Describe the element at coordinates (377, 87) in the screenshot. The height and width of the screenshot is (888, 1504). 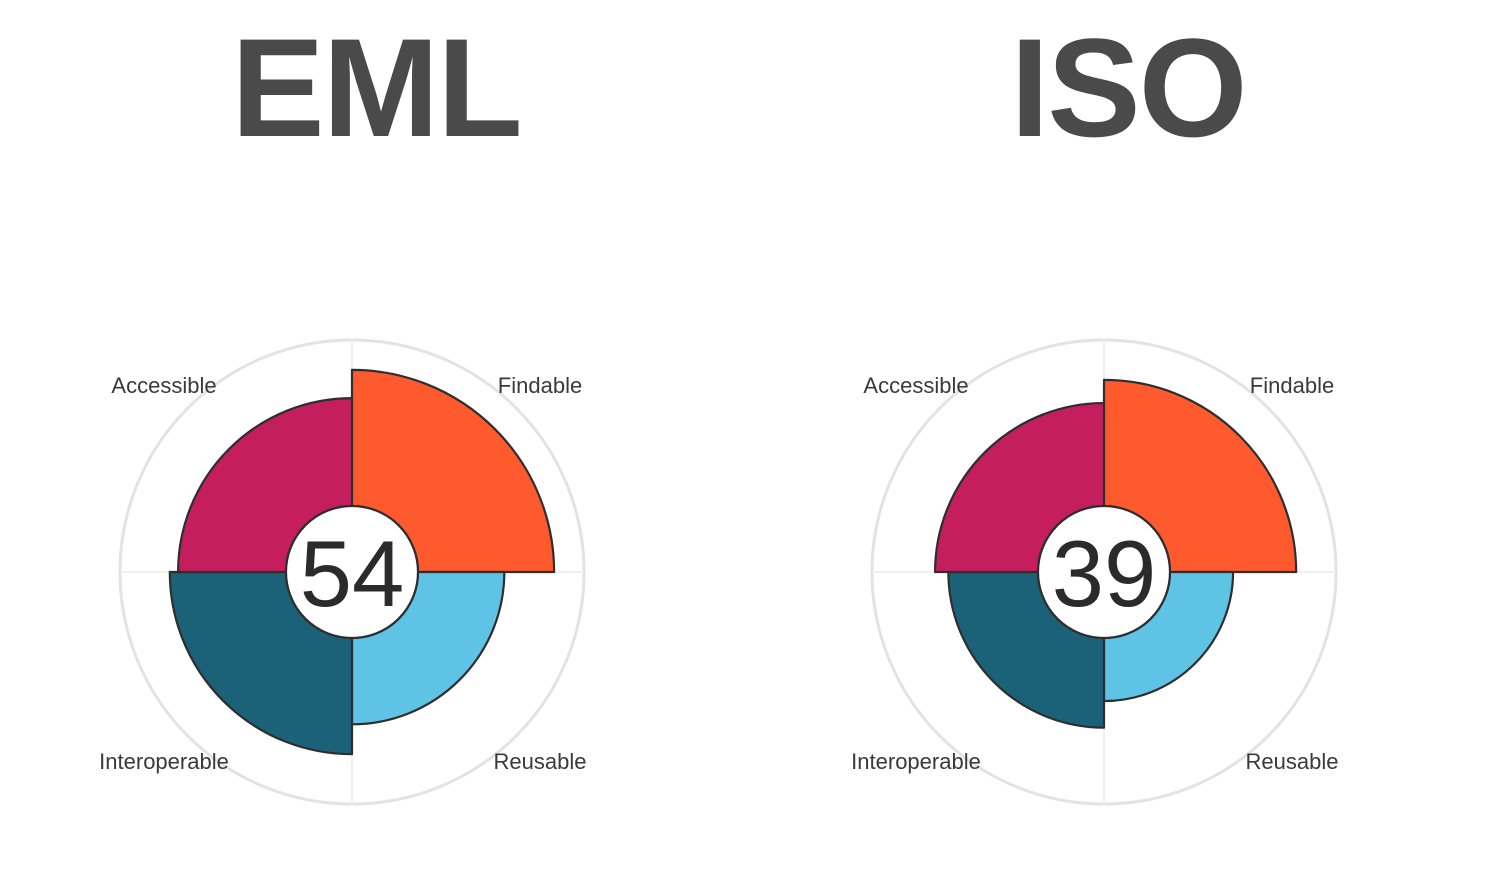
I see `chart-title: EML` at that location.